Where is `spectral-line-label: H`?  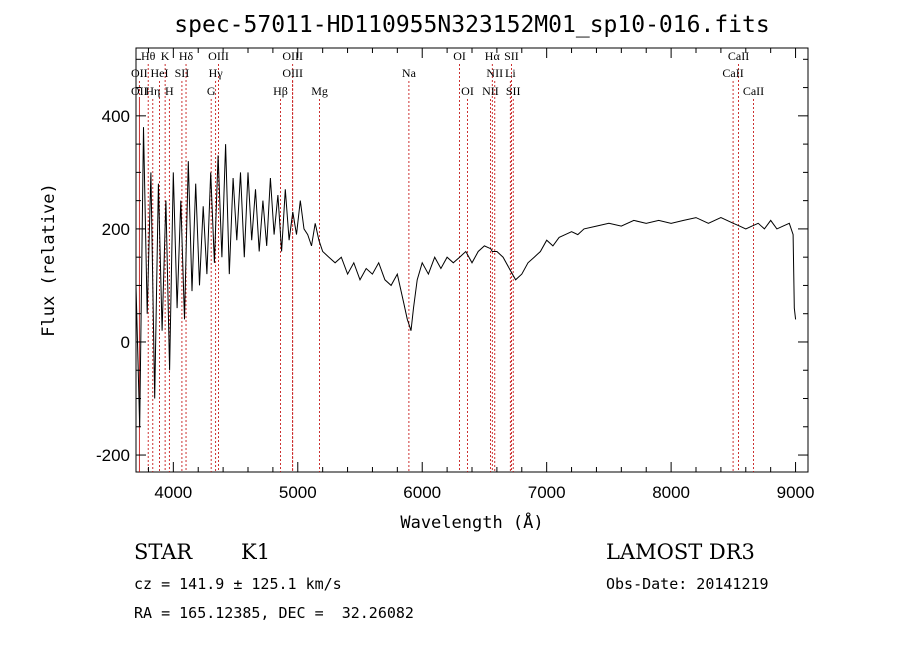 spectral-line-label: H is located at coordinates (169, 91).